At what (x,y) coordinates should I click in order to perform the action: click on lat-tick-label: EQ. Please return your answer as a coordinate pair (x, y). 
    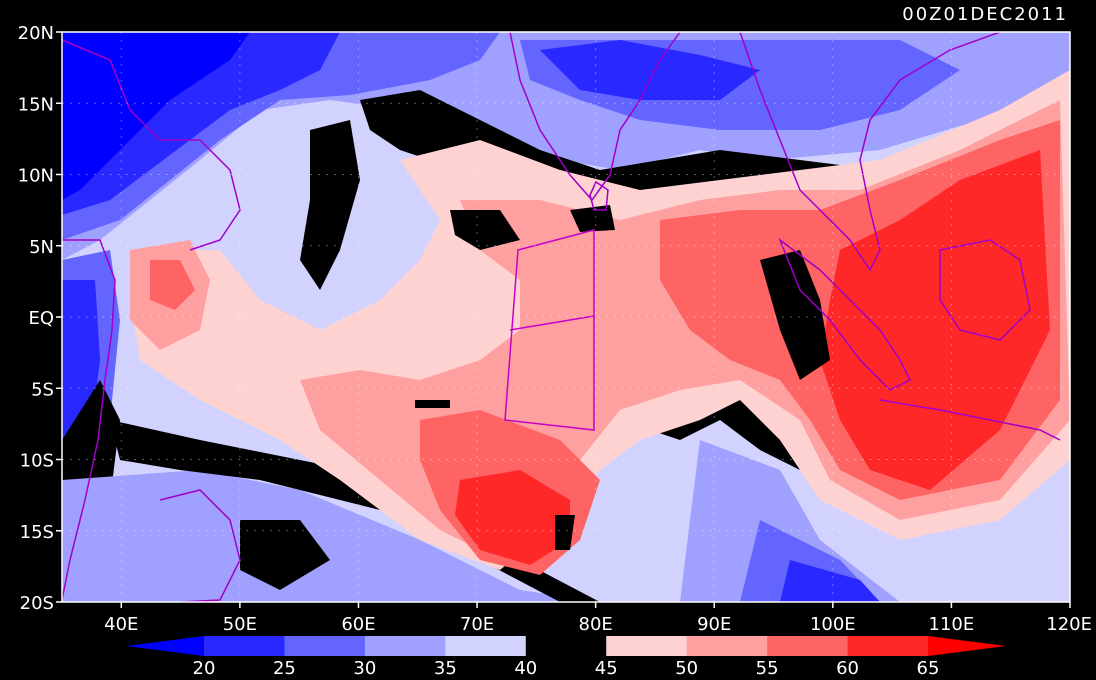
    Looking at the image, I should click on (41, 318).